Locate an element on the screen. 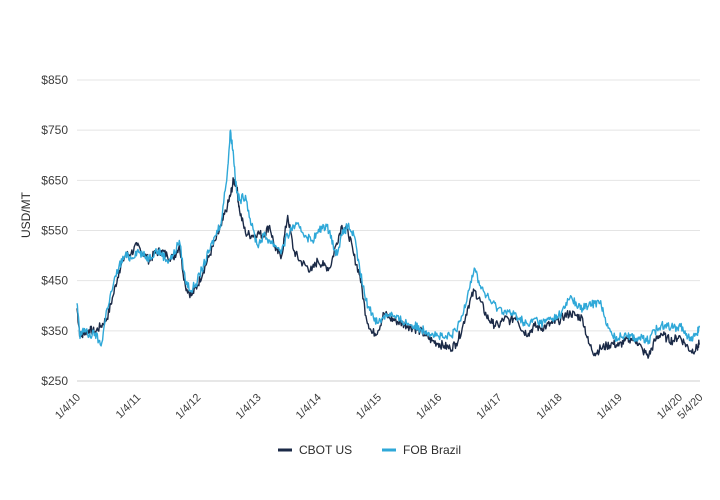 Image resolution: width=720 pixels, height=500 pixels. x-tick-label: 1/4/11 is located at coordinates (129, 407).